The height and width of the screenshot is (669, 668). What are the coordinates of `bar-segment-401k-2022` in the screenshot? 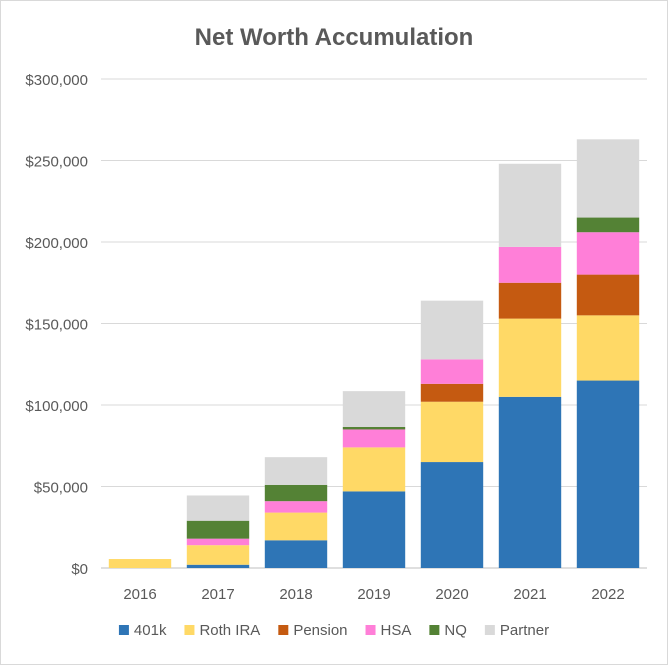 It's located at (608, 474).